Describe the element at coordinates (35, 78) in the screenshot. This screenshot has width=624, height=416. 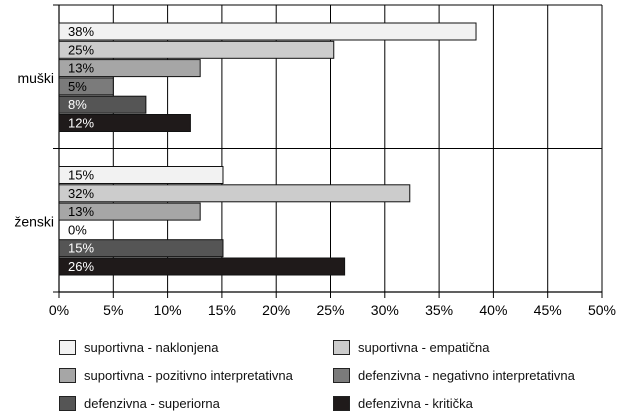
I see `category-label: muški` at that location.